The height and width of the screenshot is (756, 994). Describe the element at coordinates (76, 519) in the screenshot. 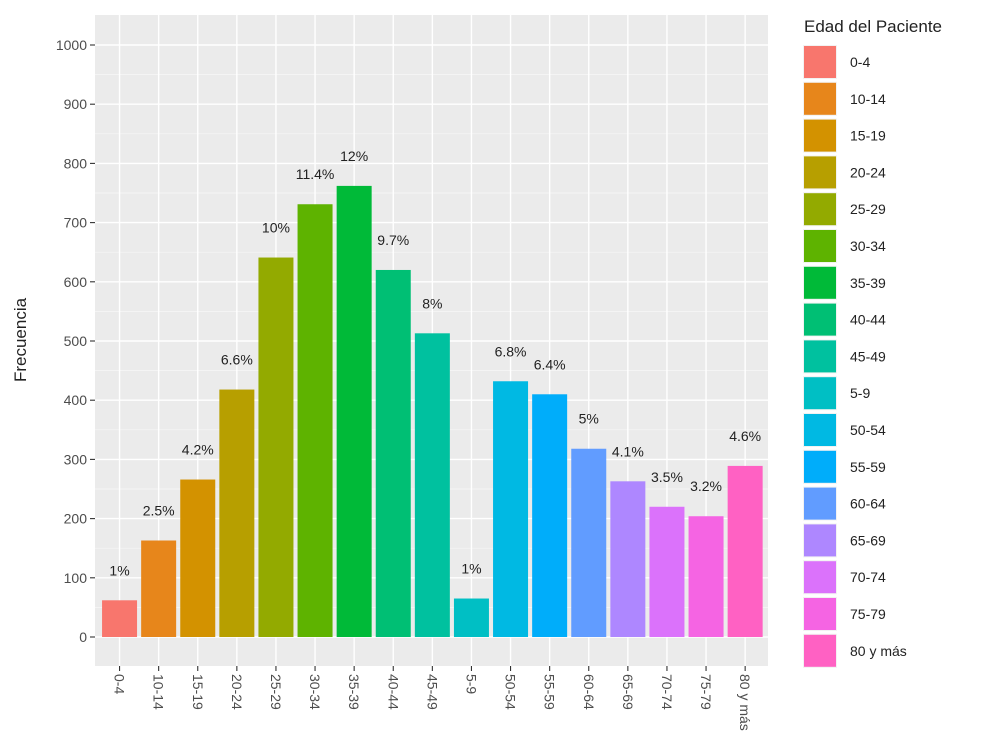

I see `y-tick-label: 200` at that location.